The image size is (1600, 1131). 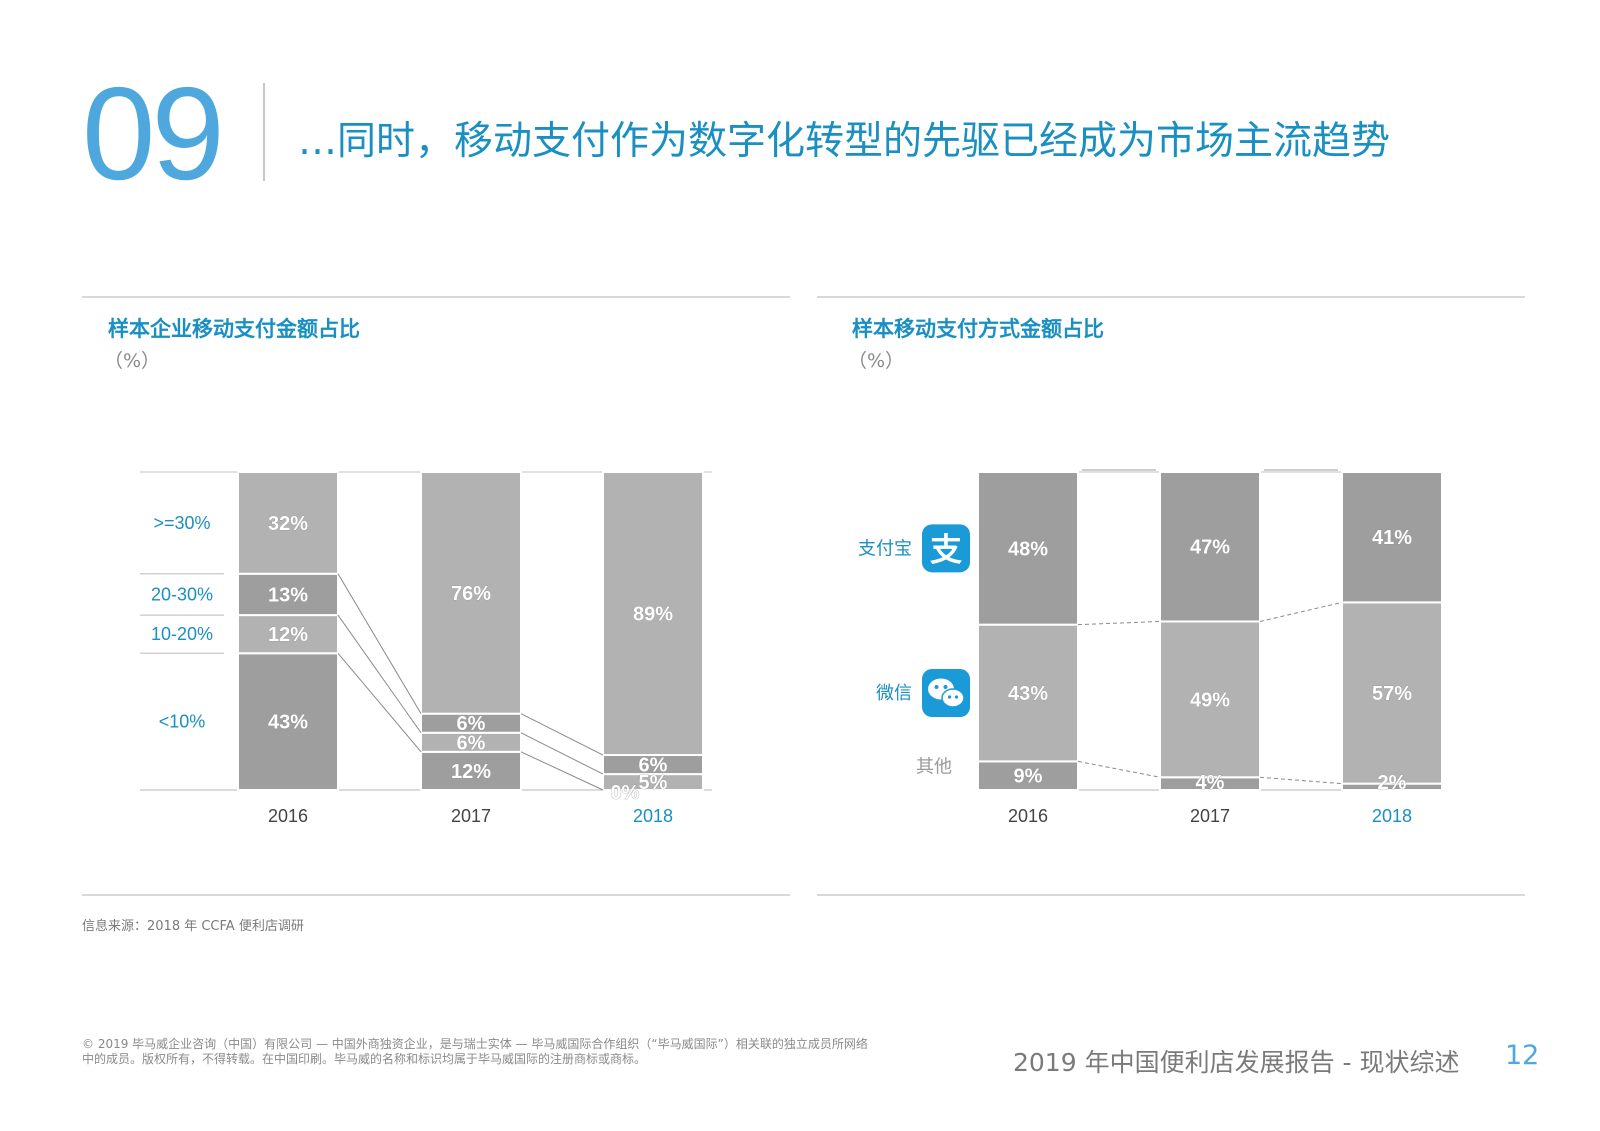 What do you see at coordinates (936, 687) in the screenshot?
I see `wechat-eye-left` at bounding box center [936, 687].